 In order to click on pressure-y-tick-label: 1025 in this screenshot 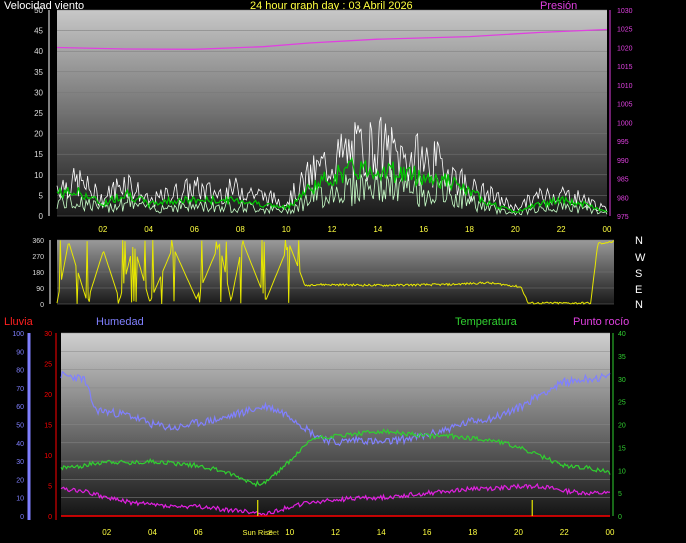, I will do `click(625, 30)`.